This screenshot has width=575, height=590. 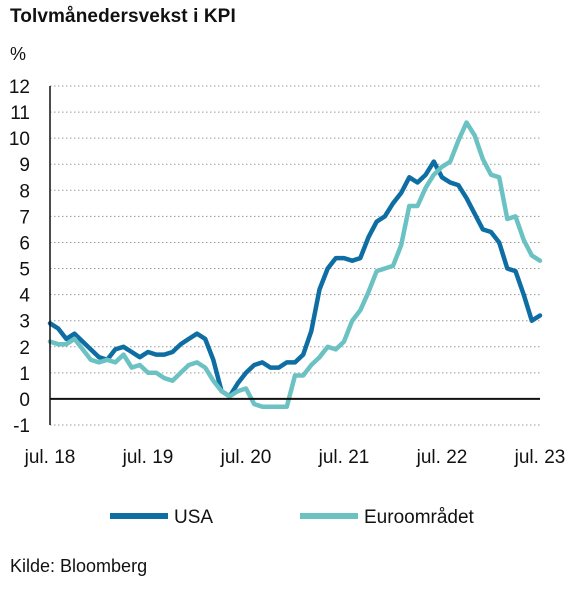 I want to click on x-tick-label: jul. 20, so click(x=246, y=457).